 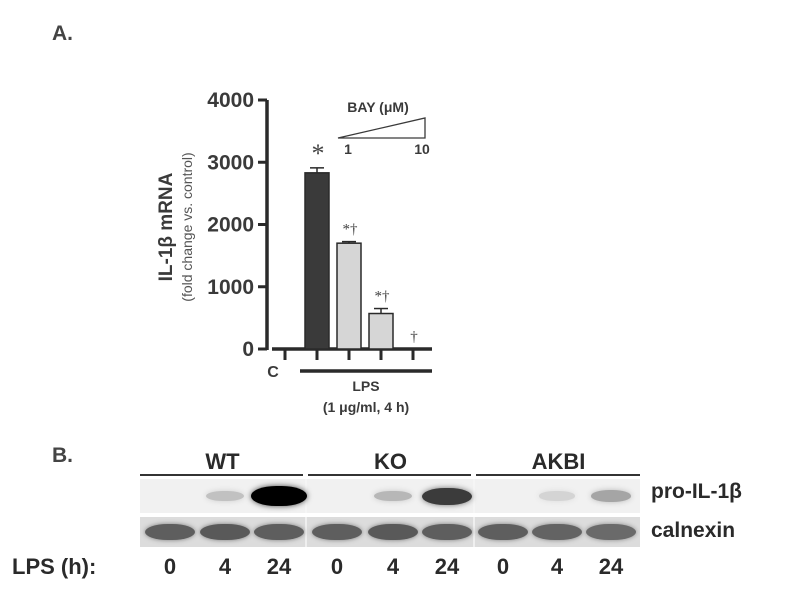 I want to click on blot-strip-pro-il1b, so click(x=390, y=496).